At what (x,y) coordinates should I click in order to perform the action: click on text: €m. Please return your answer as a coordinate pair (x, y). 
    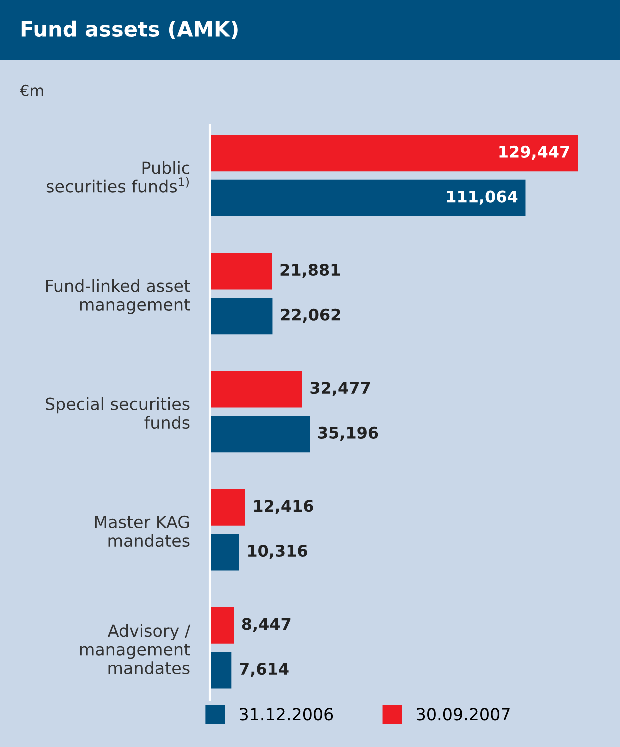
    Looking at the image, I should click on (32, 90).